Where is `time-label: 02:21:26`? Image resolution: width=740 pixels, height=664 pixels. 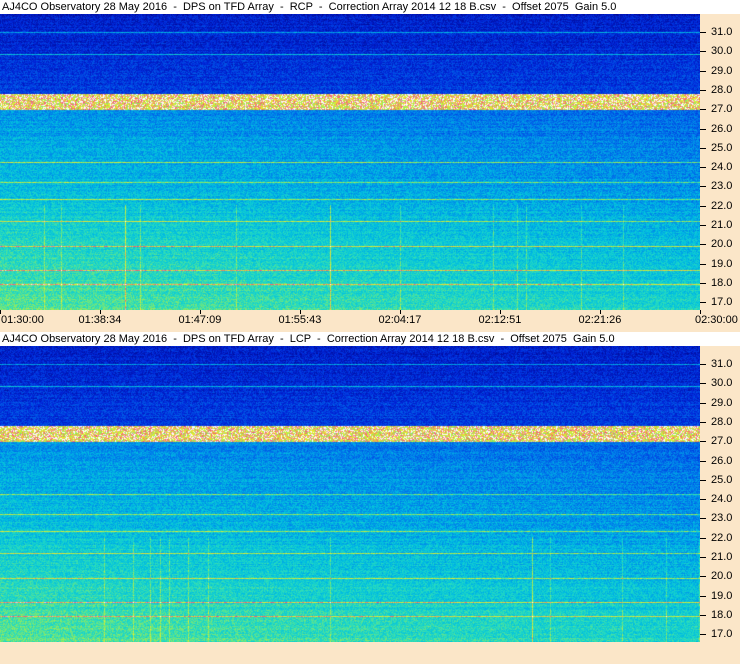
time-label: 02:21:26 is located at coordinates (600, 320).